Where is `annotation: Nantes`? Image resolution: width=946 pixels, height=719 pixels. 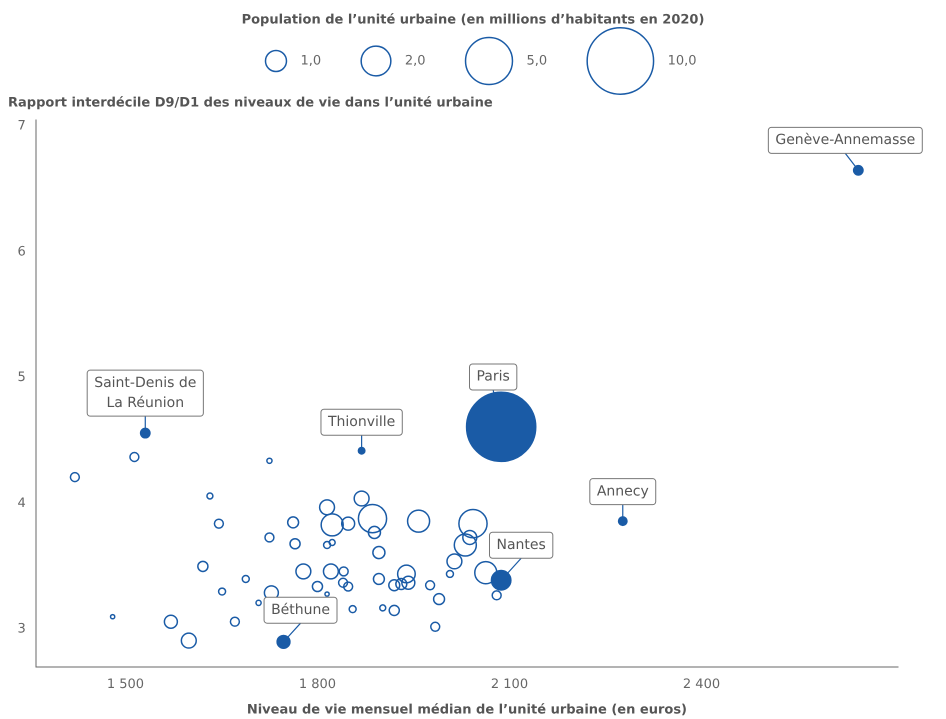 annotation: Nantes is located at coordinates (521, 544).